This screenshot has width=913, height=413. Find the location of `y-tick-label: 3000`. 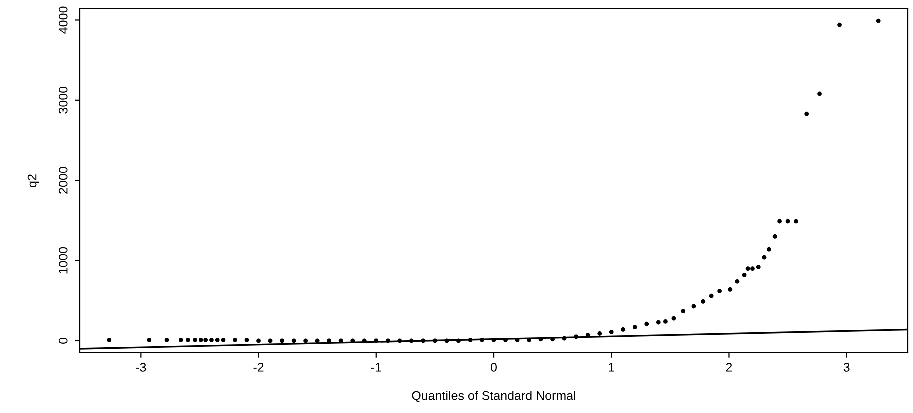

y-tick-label: 3000 is located at coordinates (63, 100).